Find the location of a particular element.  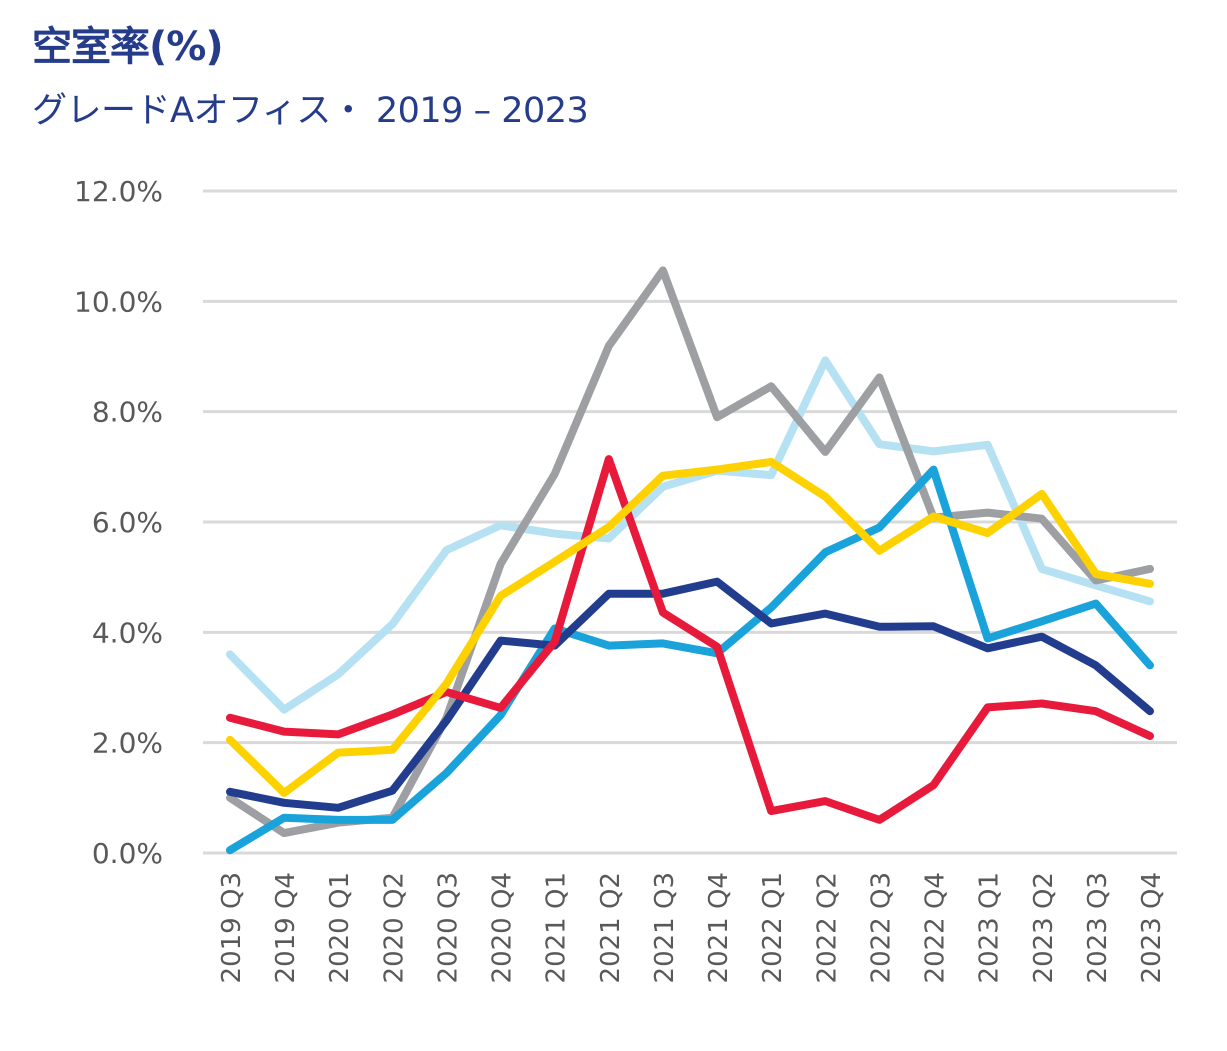

y-tick-label: 12.0% is located at coordinates (118, 191).